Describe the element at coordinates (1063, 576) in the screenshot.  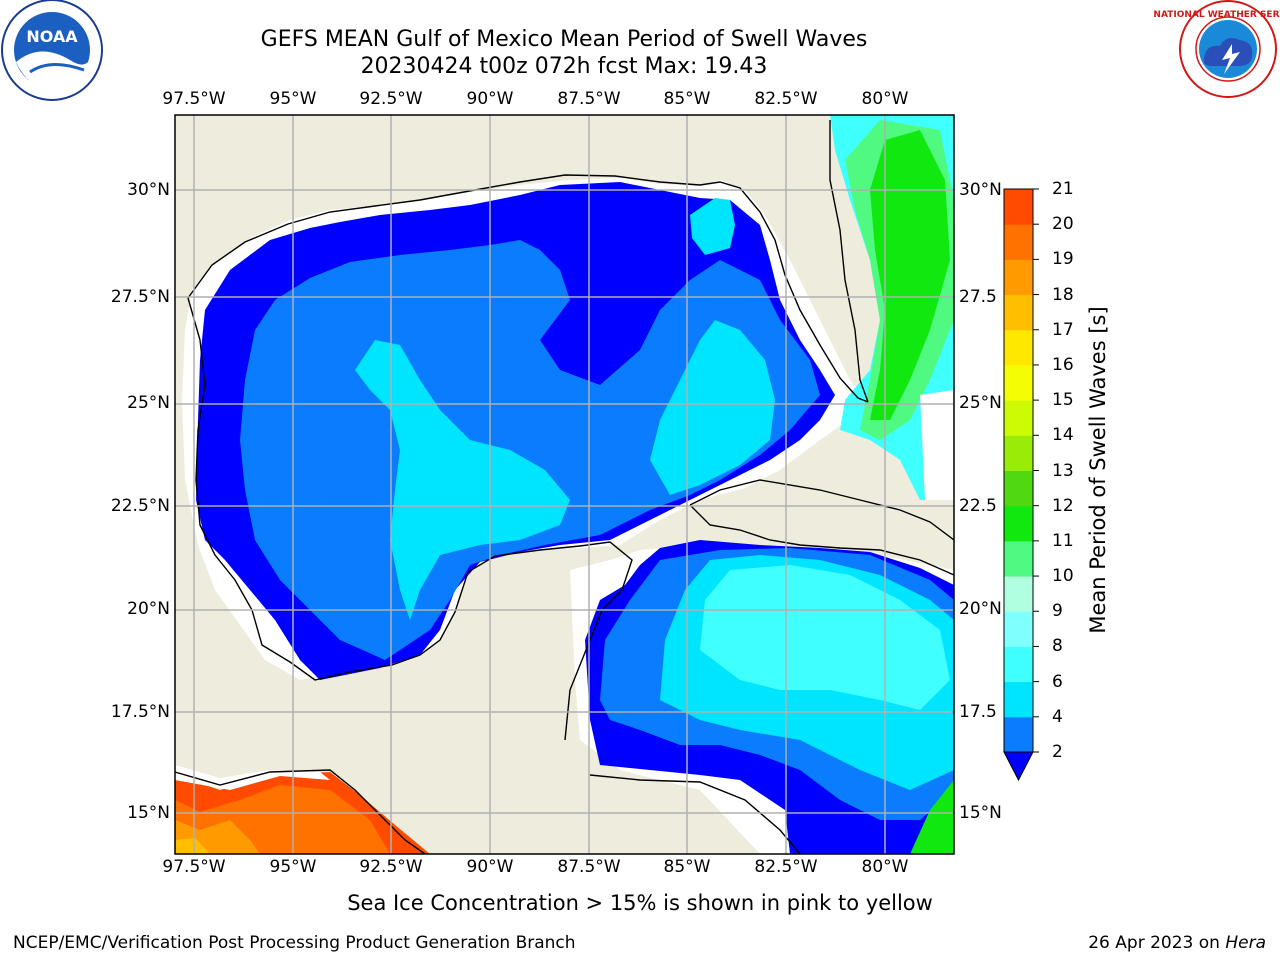
I see `colorbar-tick-label: 10` at that location.